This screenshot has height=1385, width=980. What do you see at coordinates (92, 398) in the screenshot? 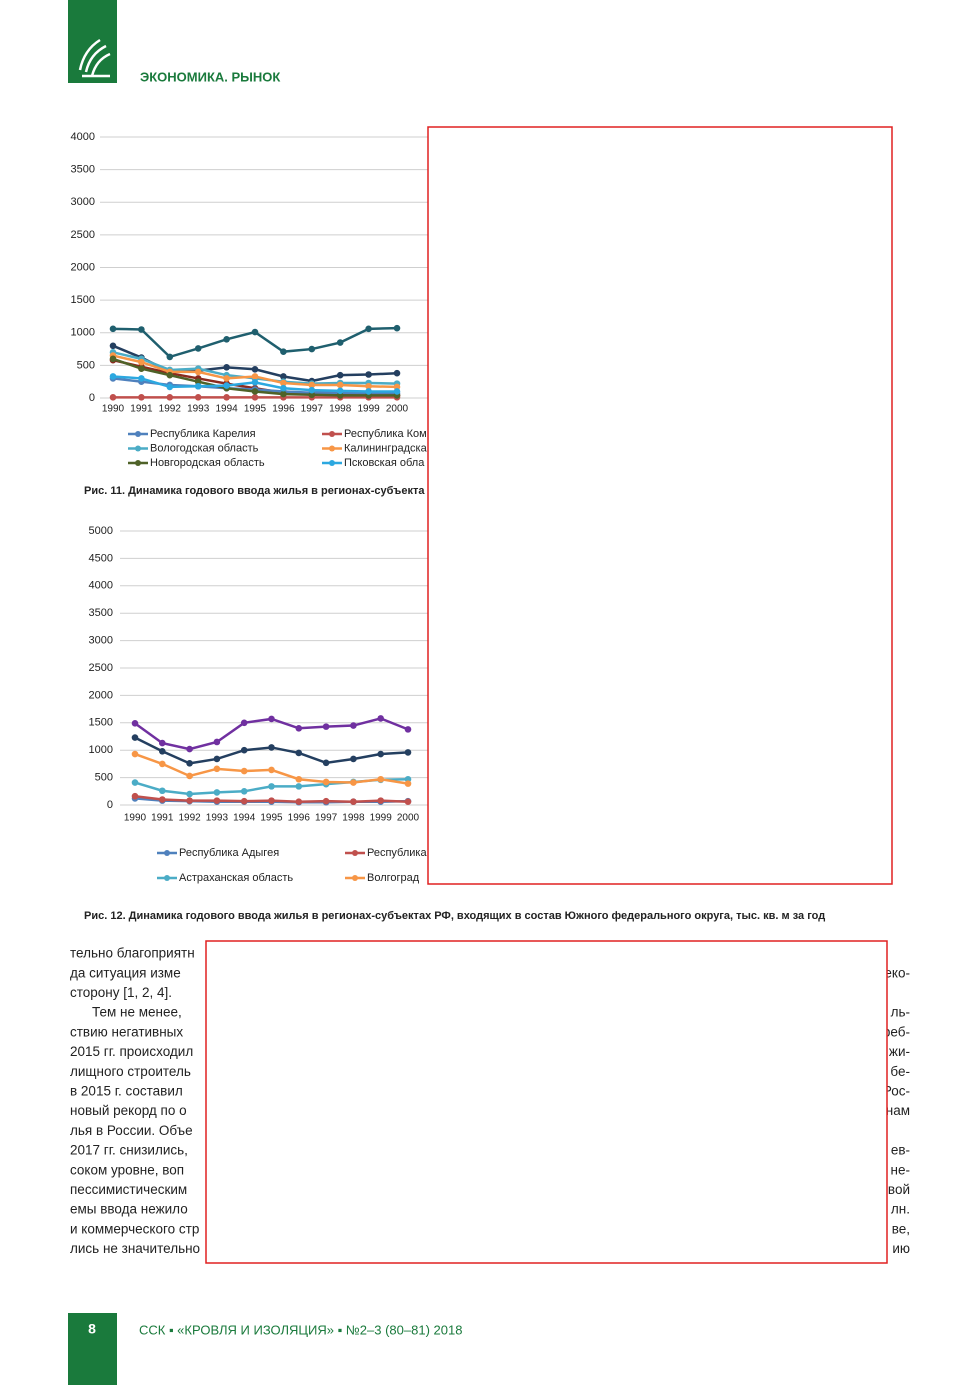
I see `y-tick-label: 0` at bounding box center [92, 398].